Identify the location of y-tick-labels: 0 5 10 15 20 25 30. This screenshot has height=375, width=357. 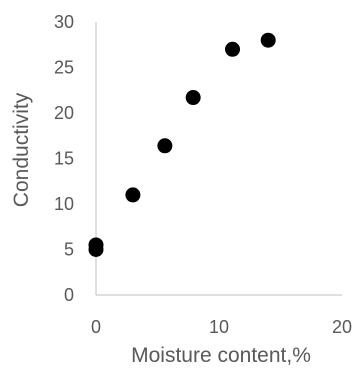
(64, 158).